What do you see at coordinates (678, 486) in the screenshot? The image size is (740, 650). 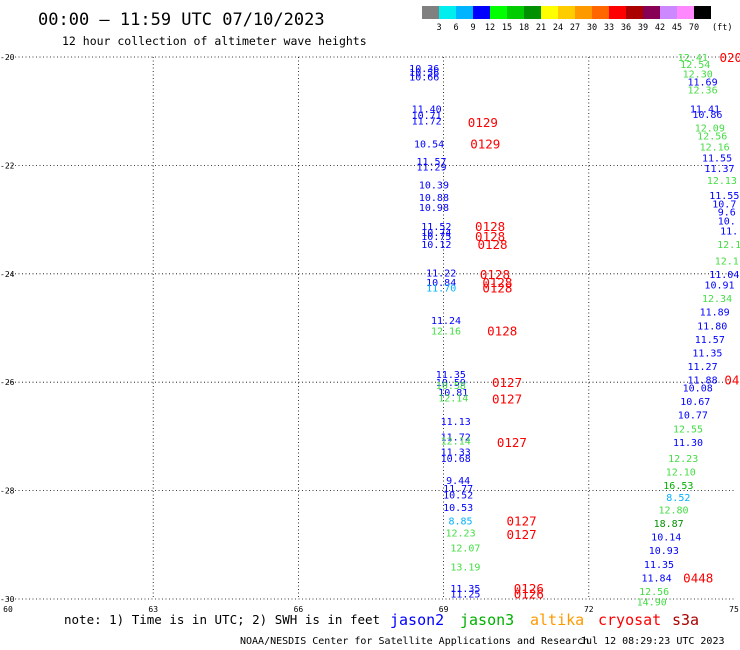 I see `wave-height-label: 16.53` at bounding box center [678, 486].